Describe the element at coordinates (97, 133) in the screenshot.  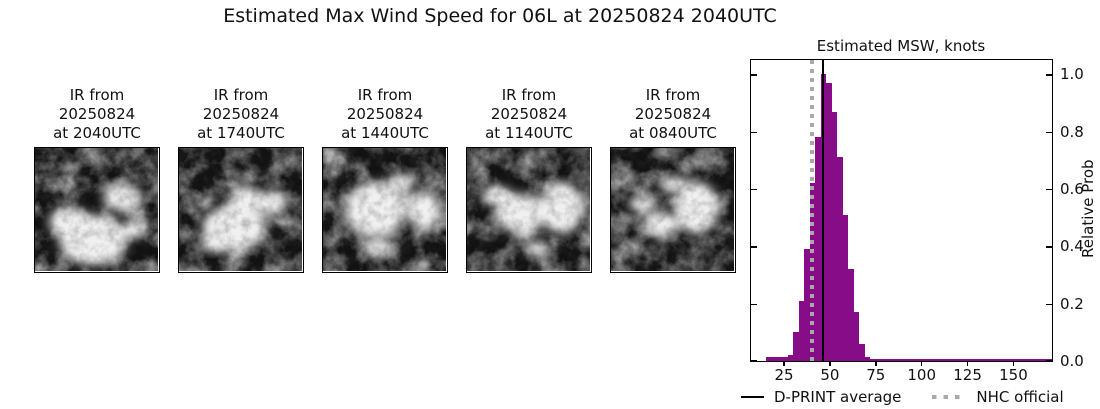
I see `ir-panel-label-line: at 2040UTC` at that location.